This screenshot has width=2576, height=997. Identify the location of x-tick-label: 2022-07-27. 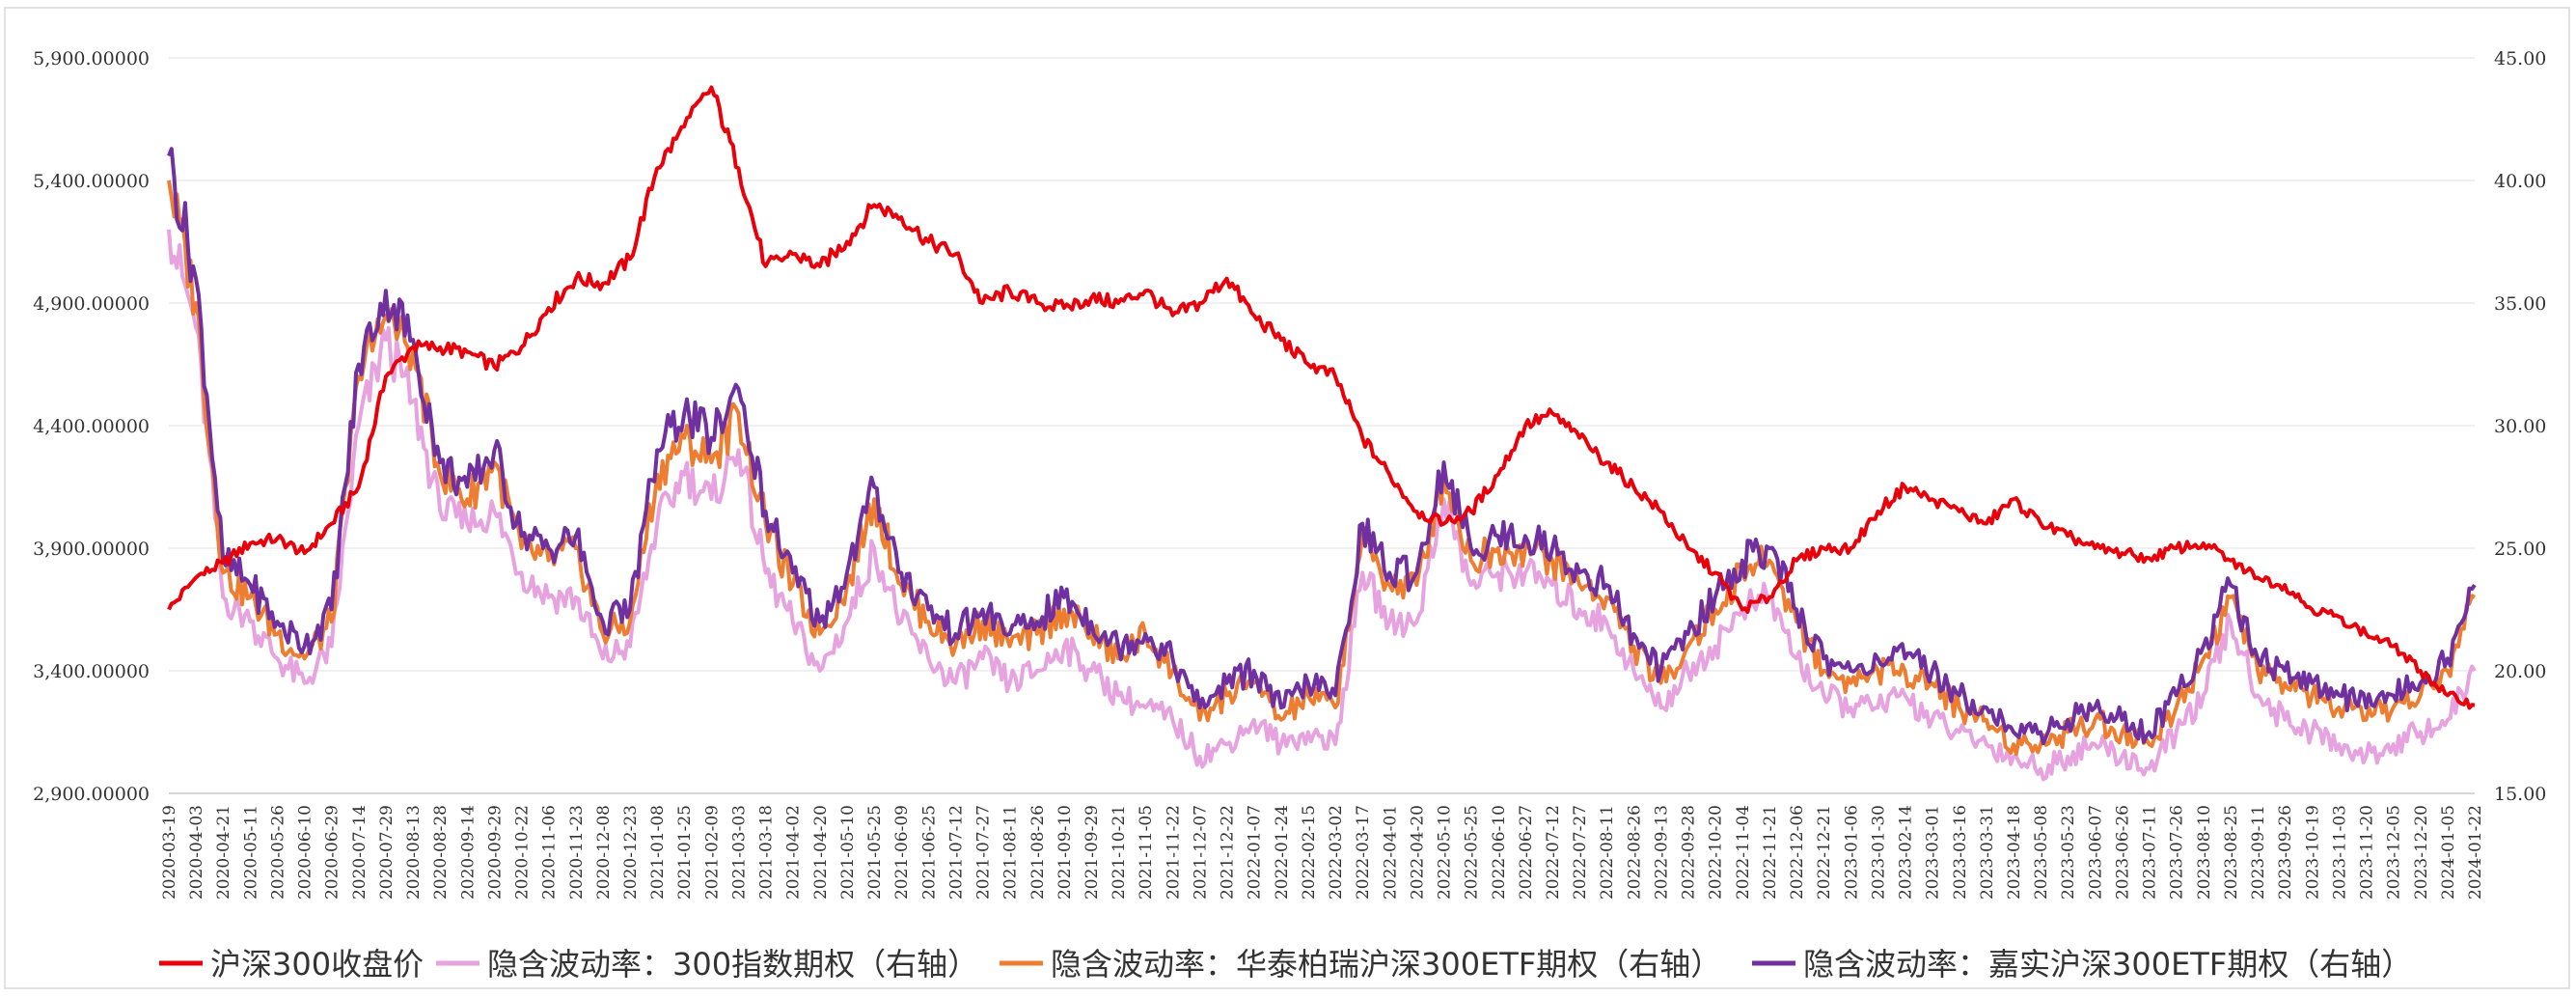
(1580, 852).